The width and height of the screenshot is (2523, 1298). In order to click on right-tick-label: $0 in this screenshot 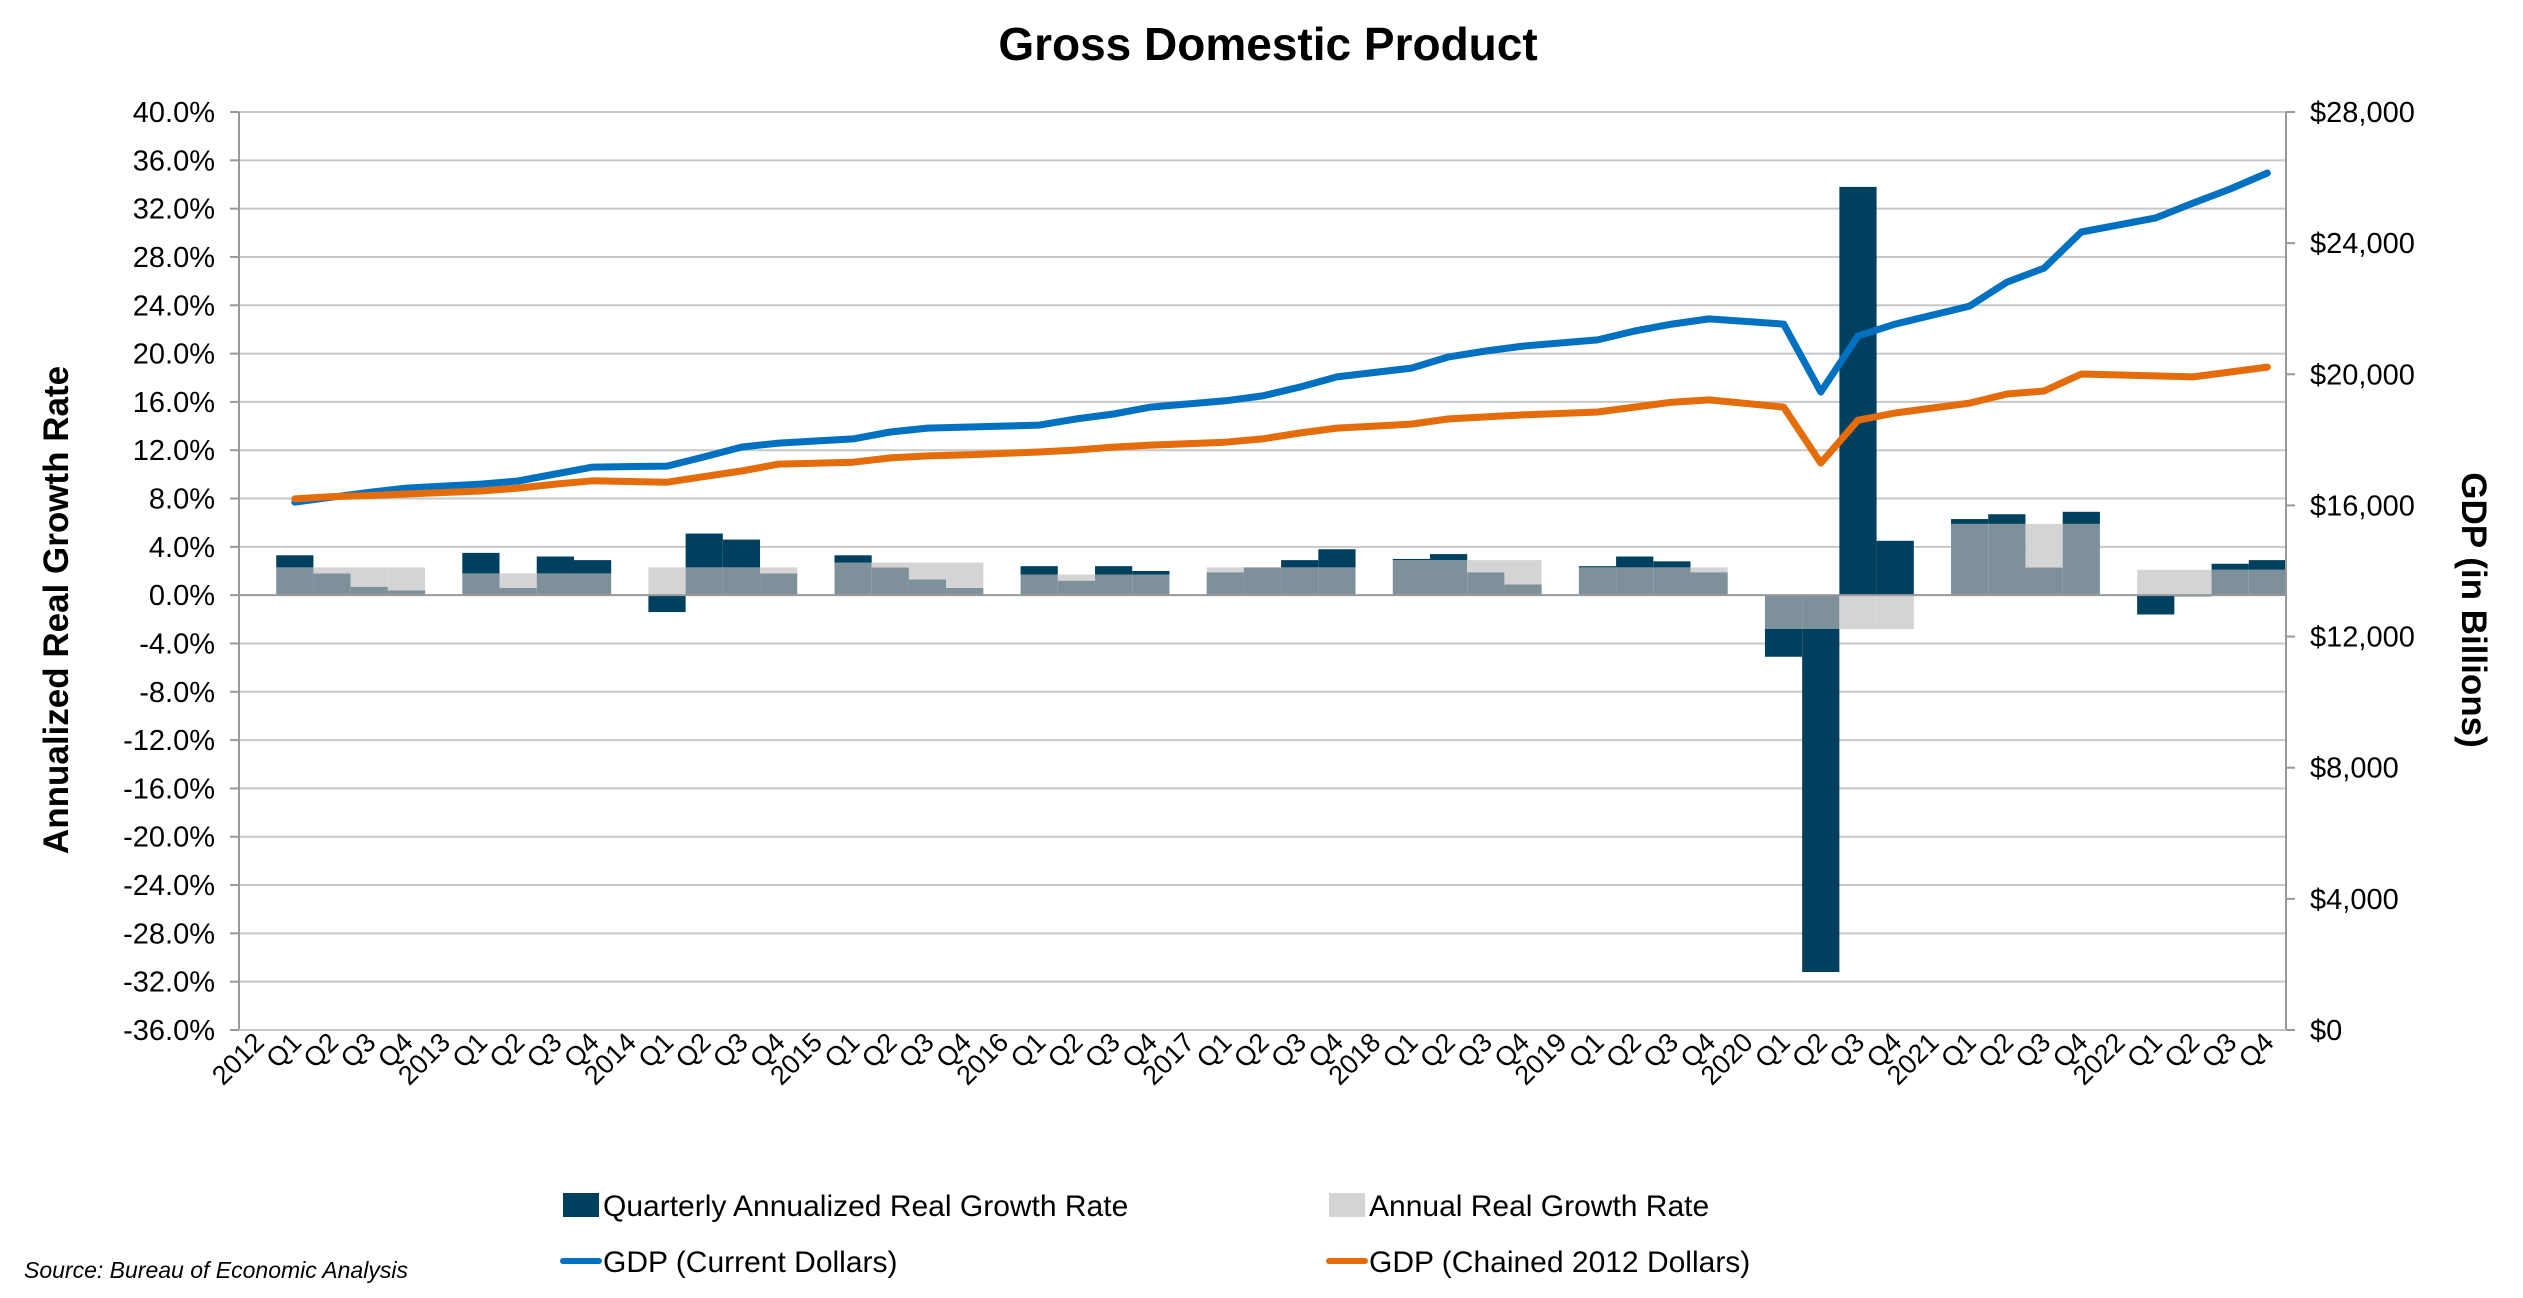, I will do `click(2326, 1031)`.